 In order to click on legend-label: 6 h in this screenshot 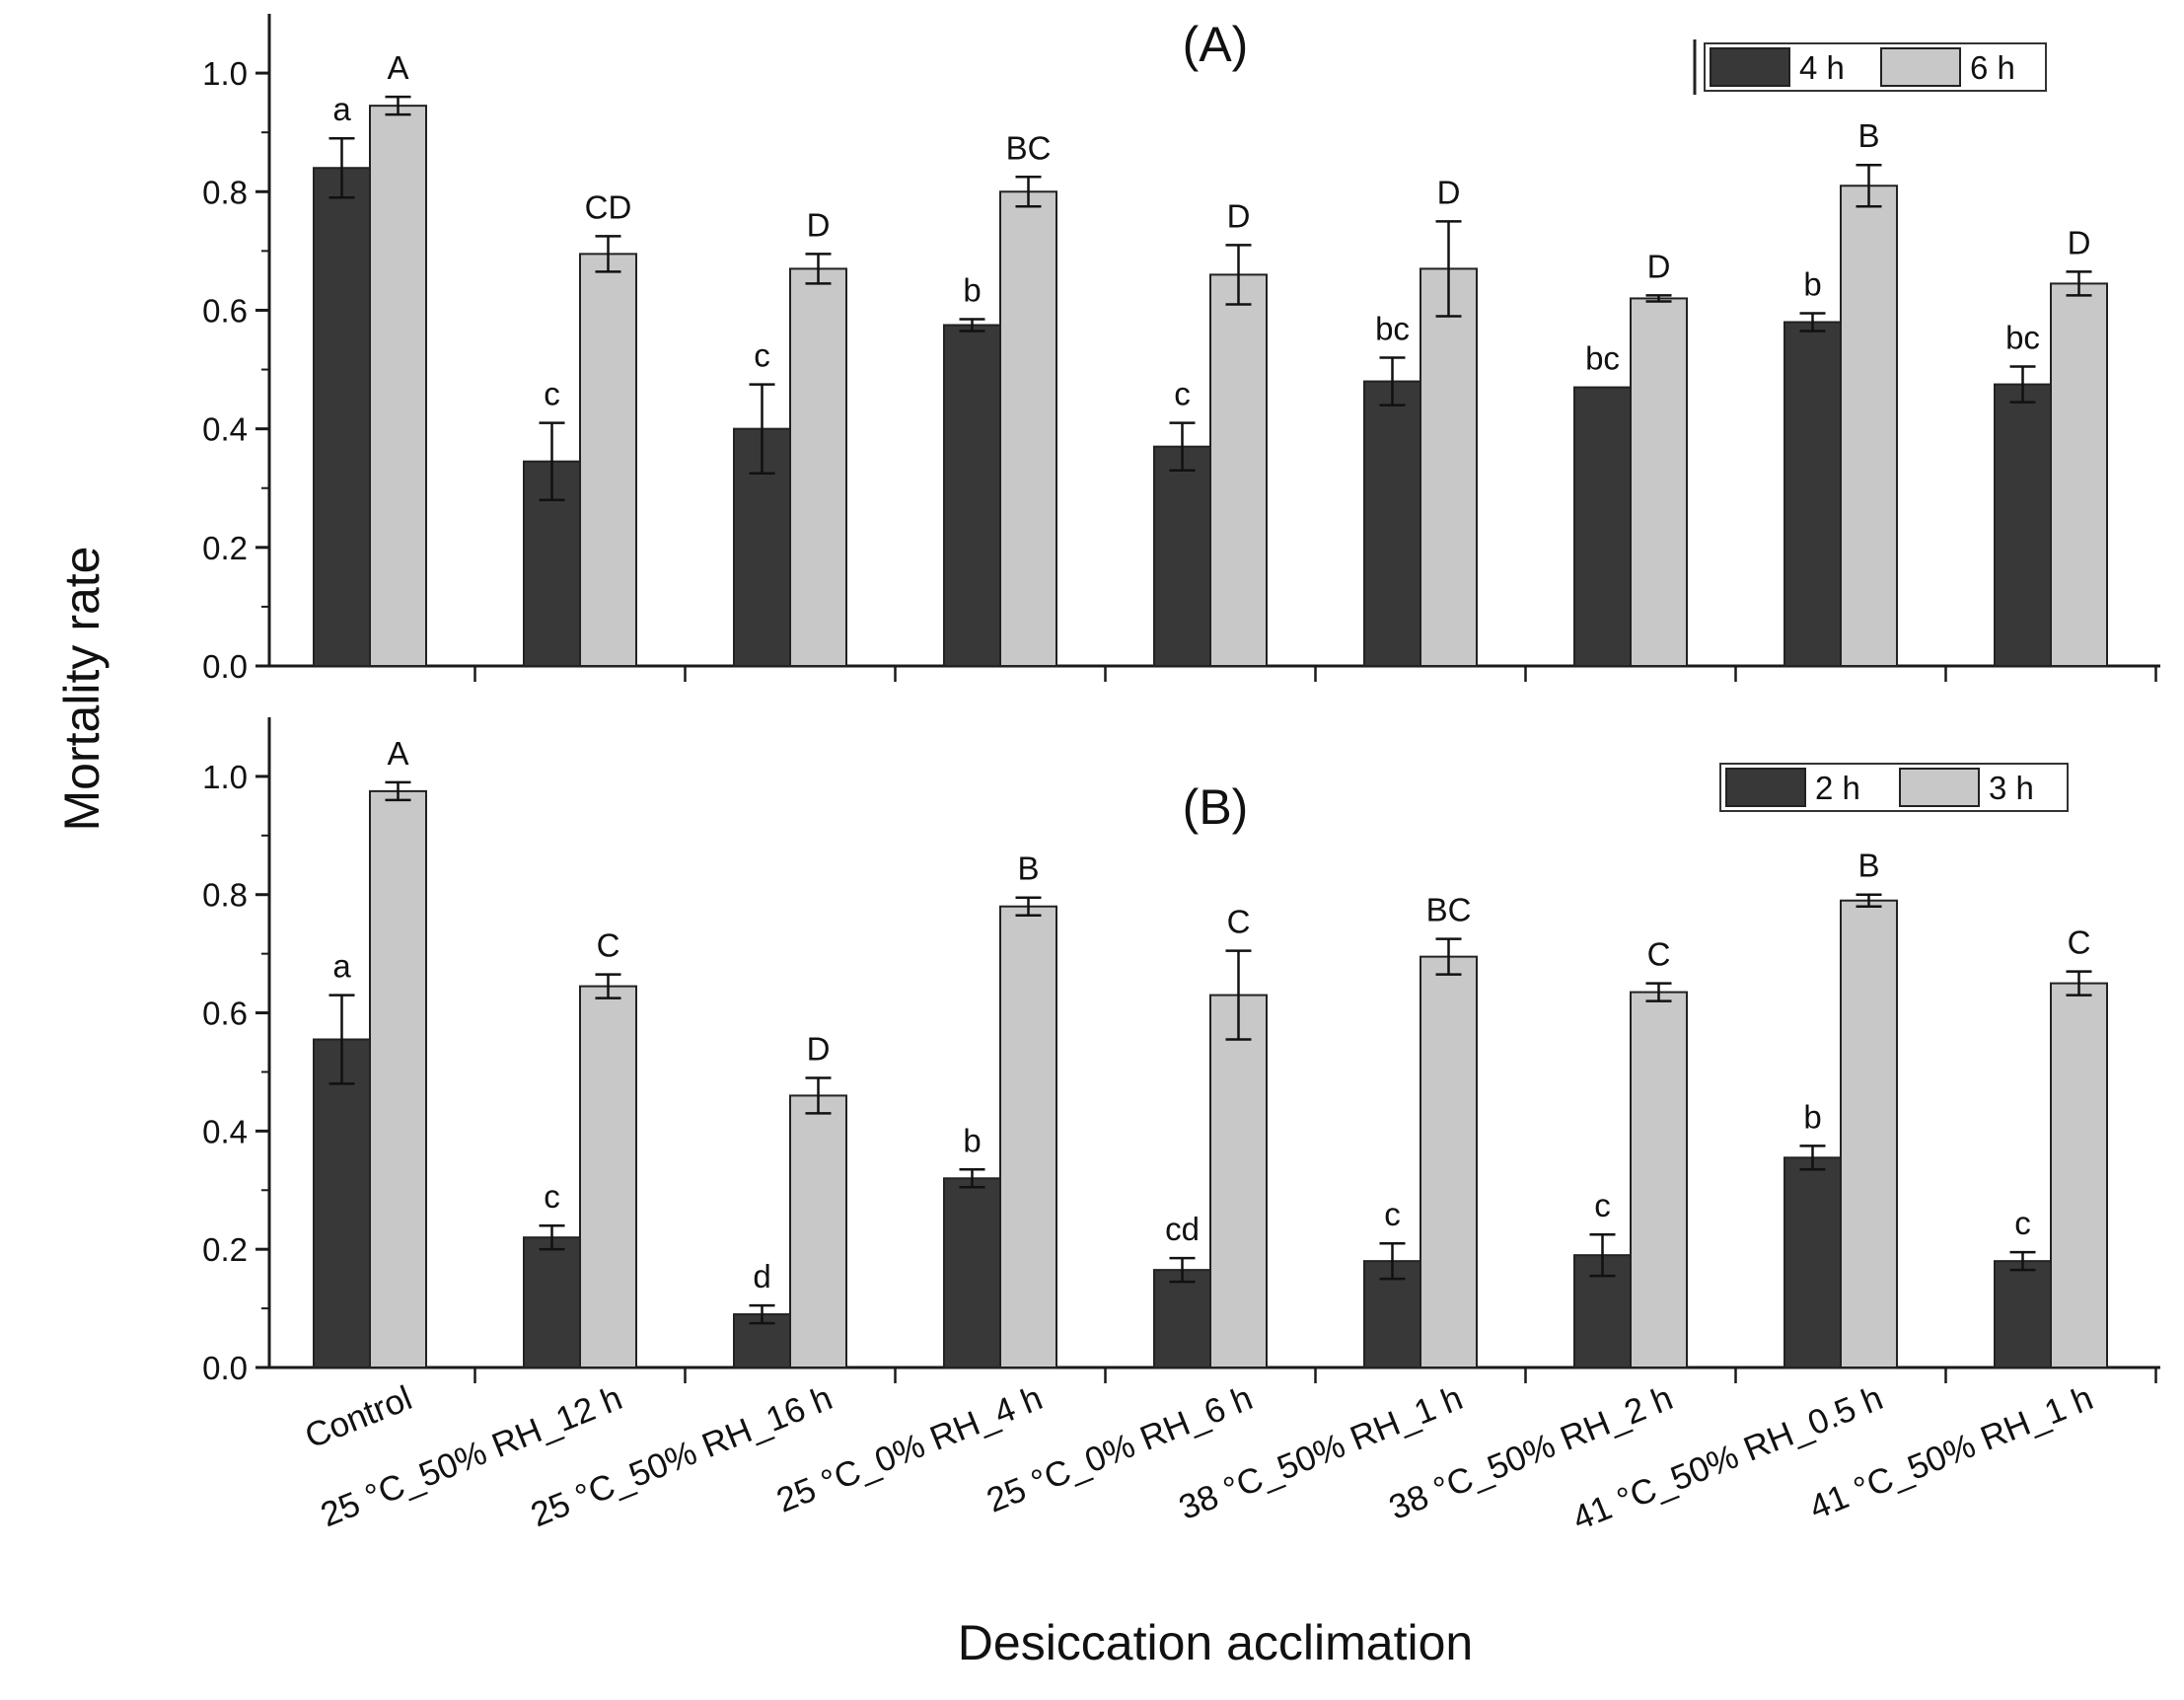, I will do `click(1992, 67)`.